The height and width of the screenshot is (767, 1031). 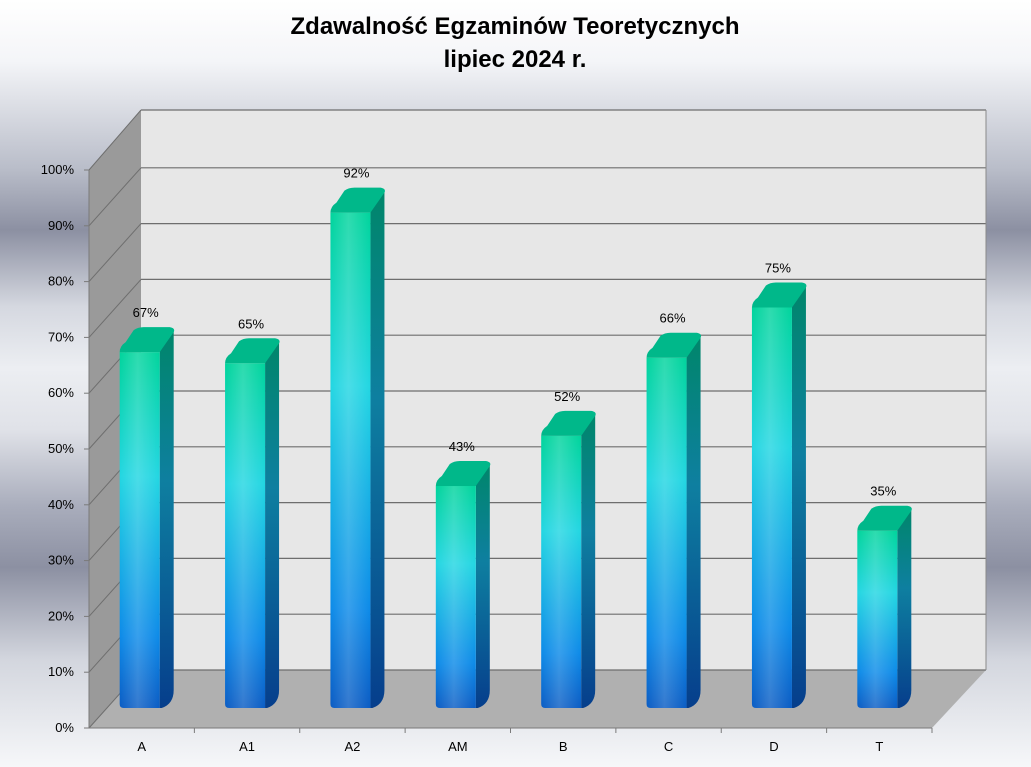 I want to click on data-label: 66%, so click(x=673, y=318).